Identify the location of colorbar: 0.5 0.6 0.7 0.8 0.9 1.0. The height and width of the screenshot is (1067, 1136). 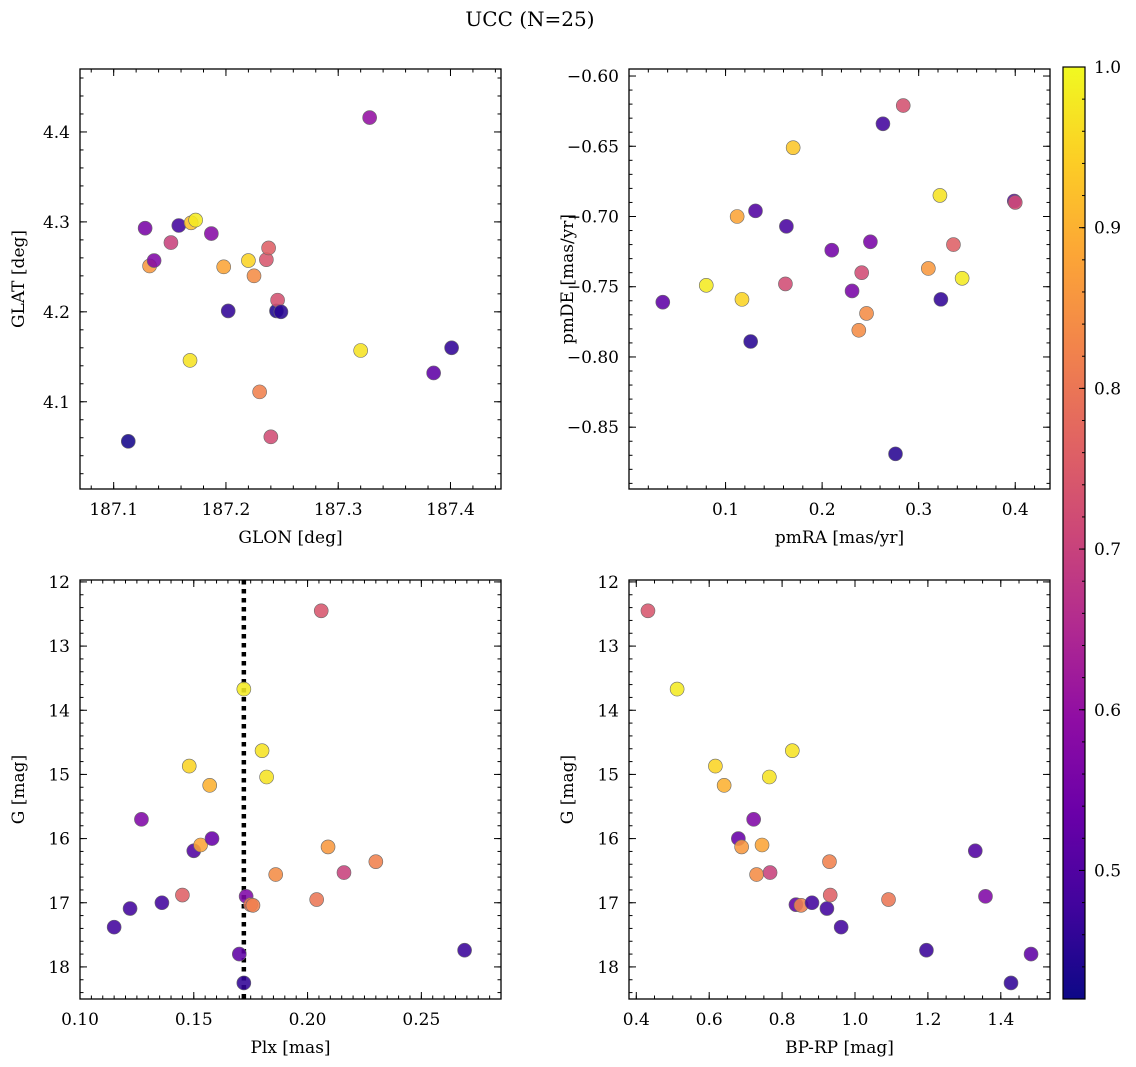
(1091, 529).